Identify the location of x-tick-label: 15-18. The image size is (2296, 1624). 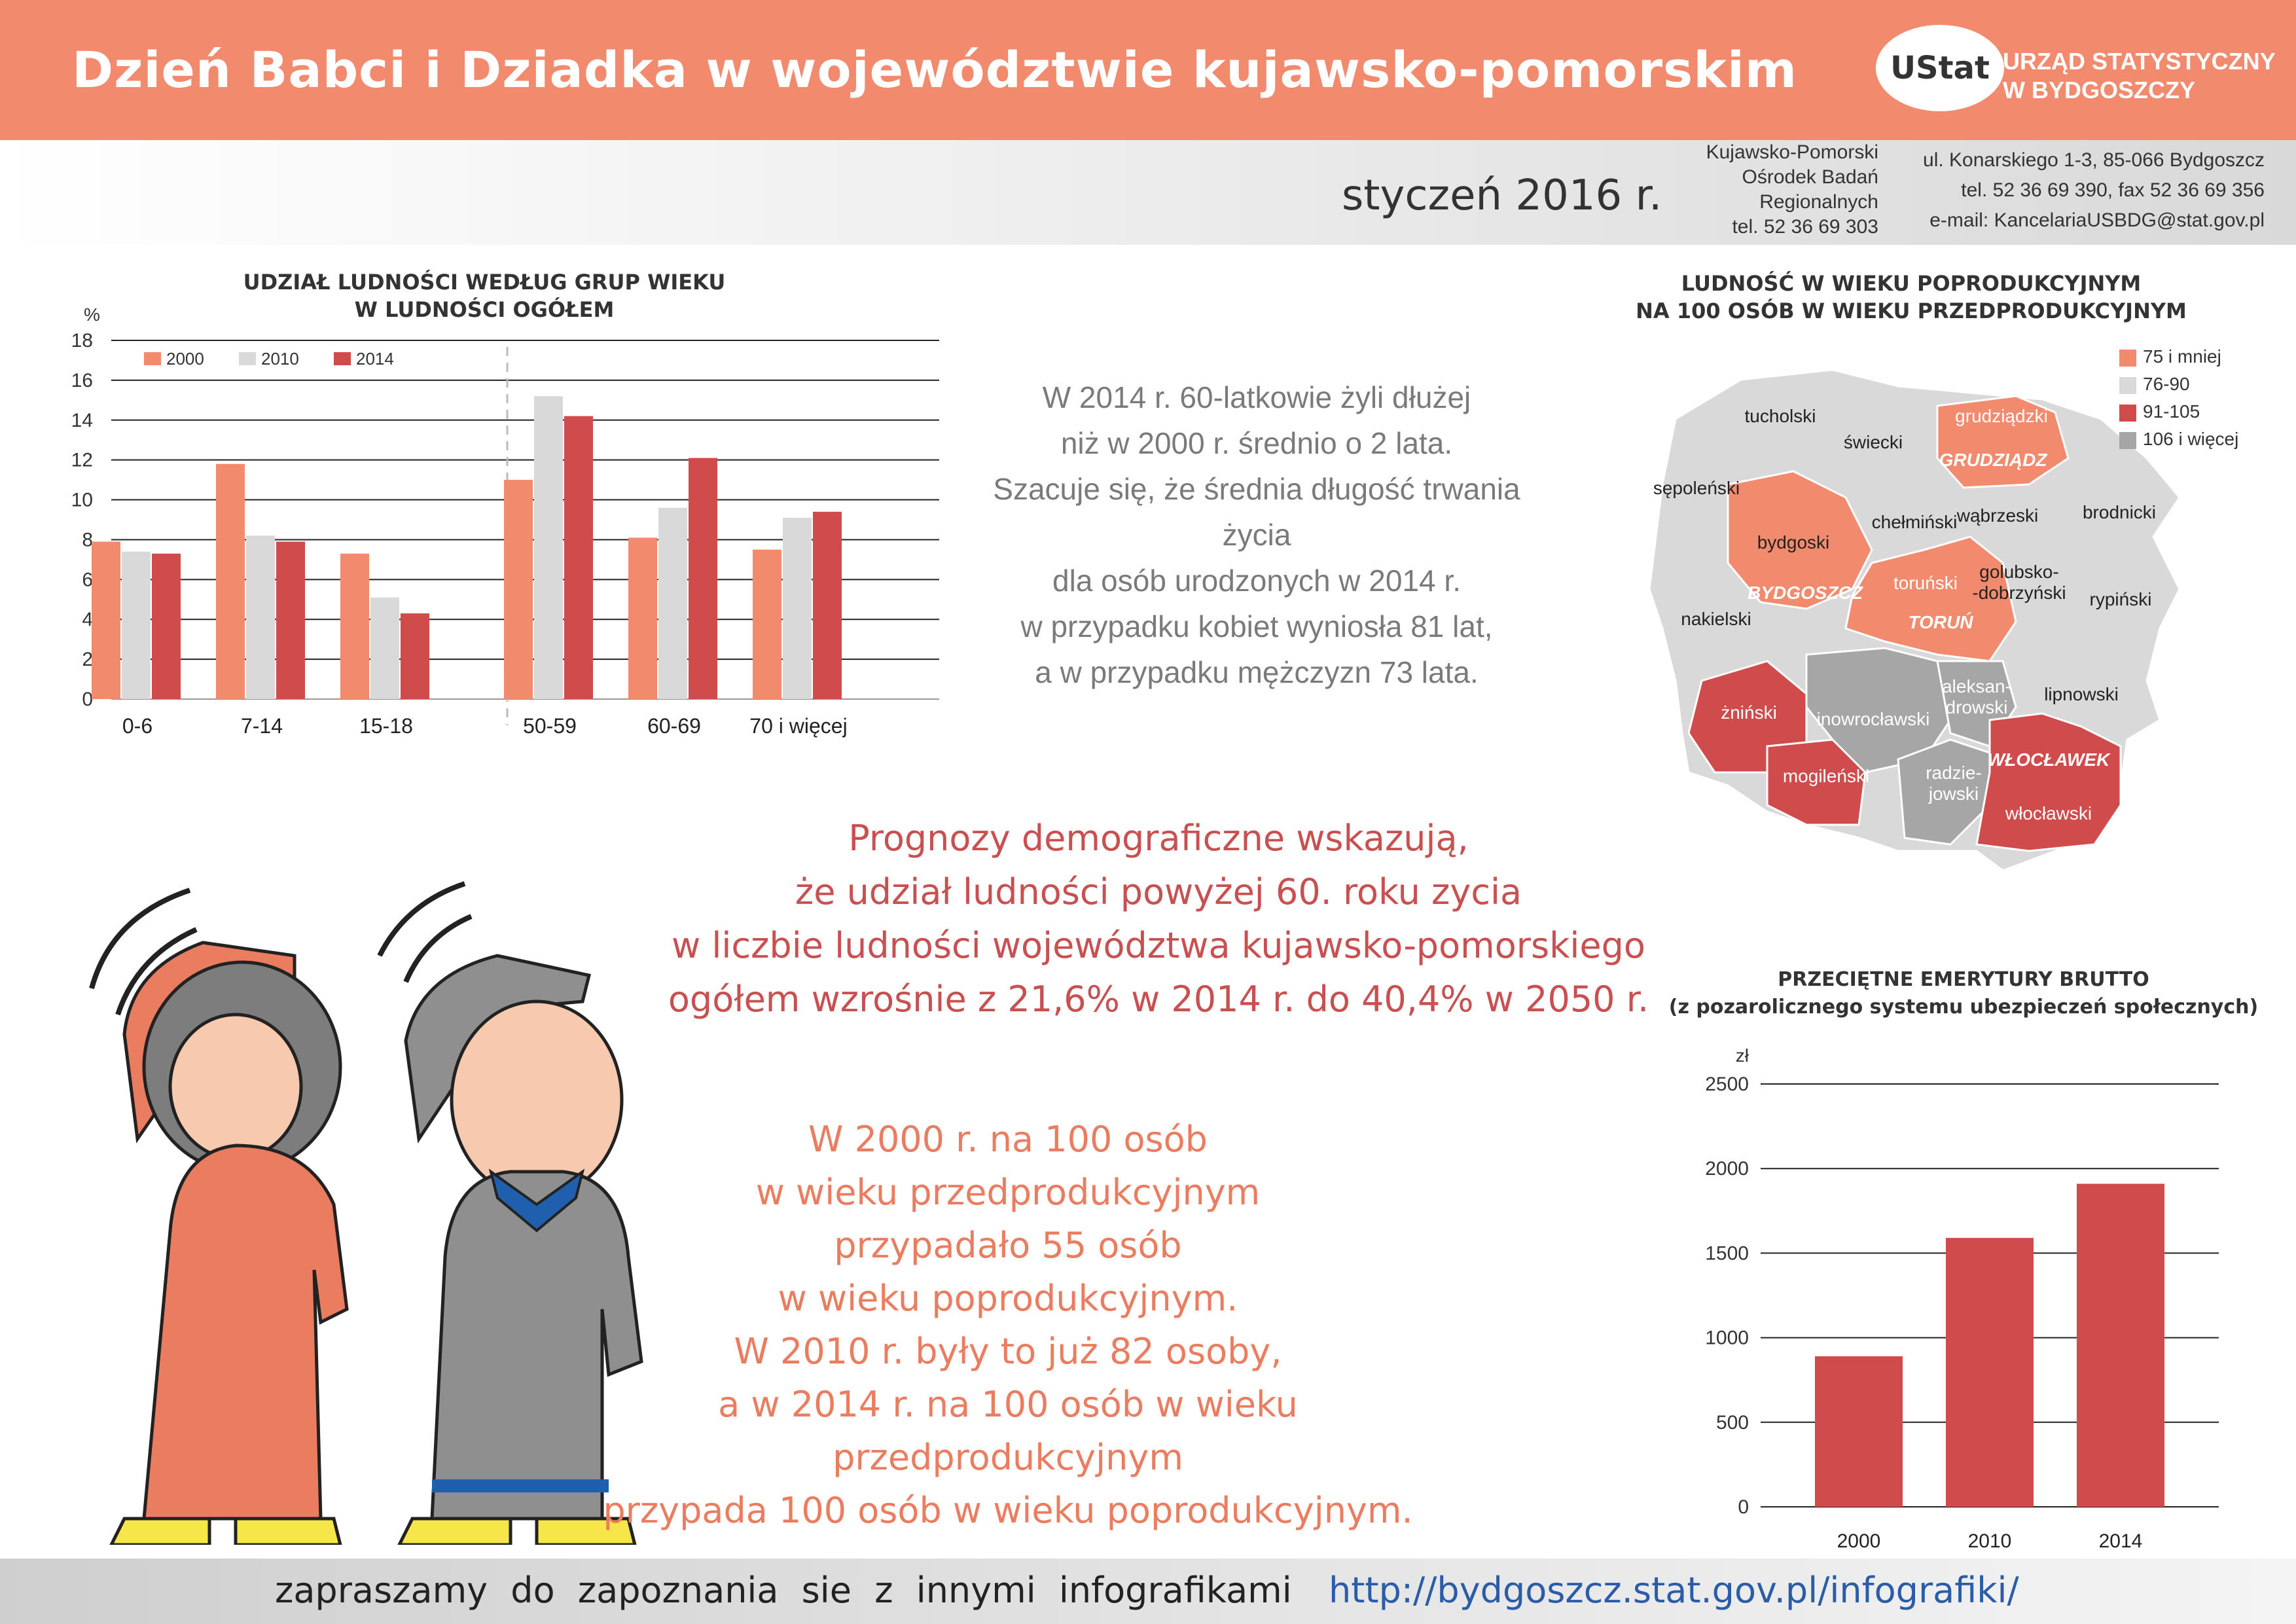
(386, 726).